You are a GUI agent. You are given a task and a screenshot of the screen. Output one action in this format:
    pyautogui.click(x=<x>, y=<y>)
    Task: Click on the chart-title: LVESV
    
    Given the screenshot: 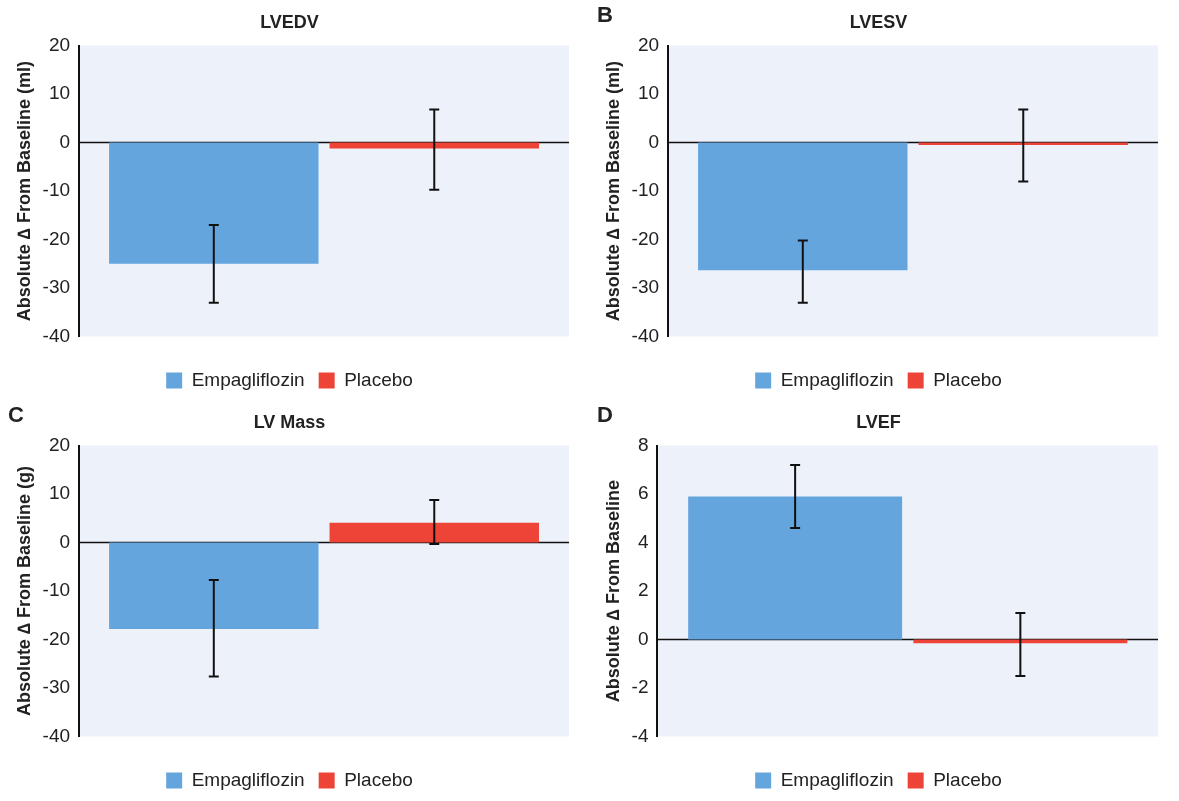 What is the action you would take?
    pyautogui.click(x=878, y=21)
    